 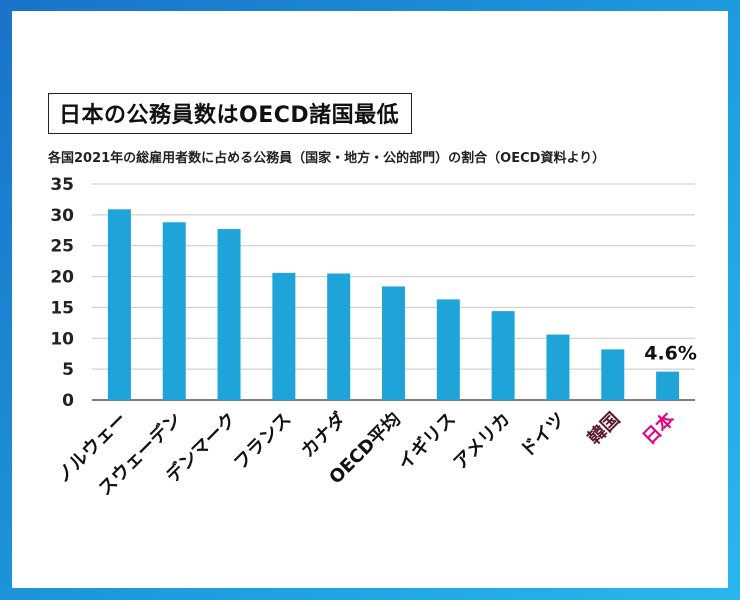 I want to click on y-tick-label: 5, so click(x=68, y=370).